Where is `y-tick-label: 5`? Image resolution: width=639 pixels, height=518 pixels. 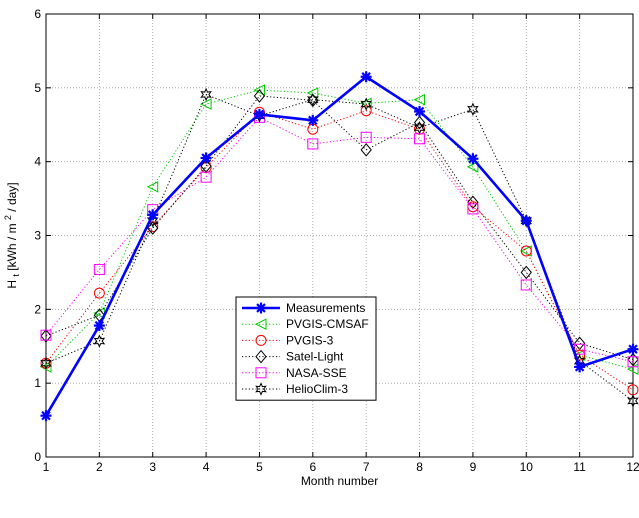 y-tick-label: 5 is located at coordinates (37, 88).